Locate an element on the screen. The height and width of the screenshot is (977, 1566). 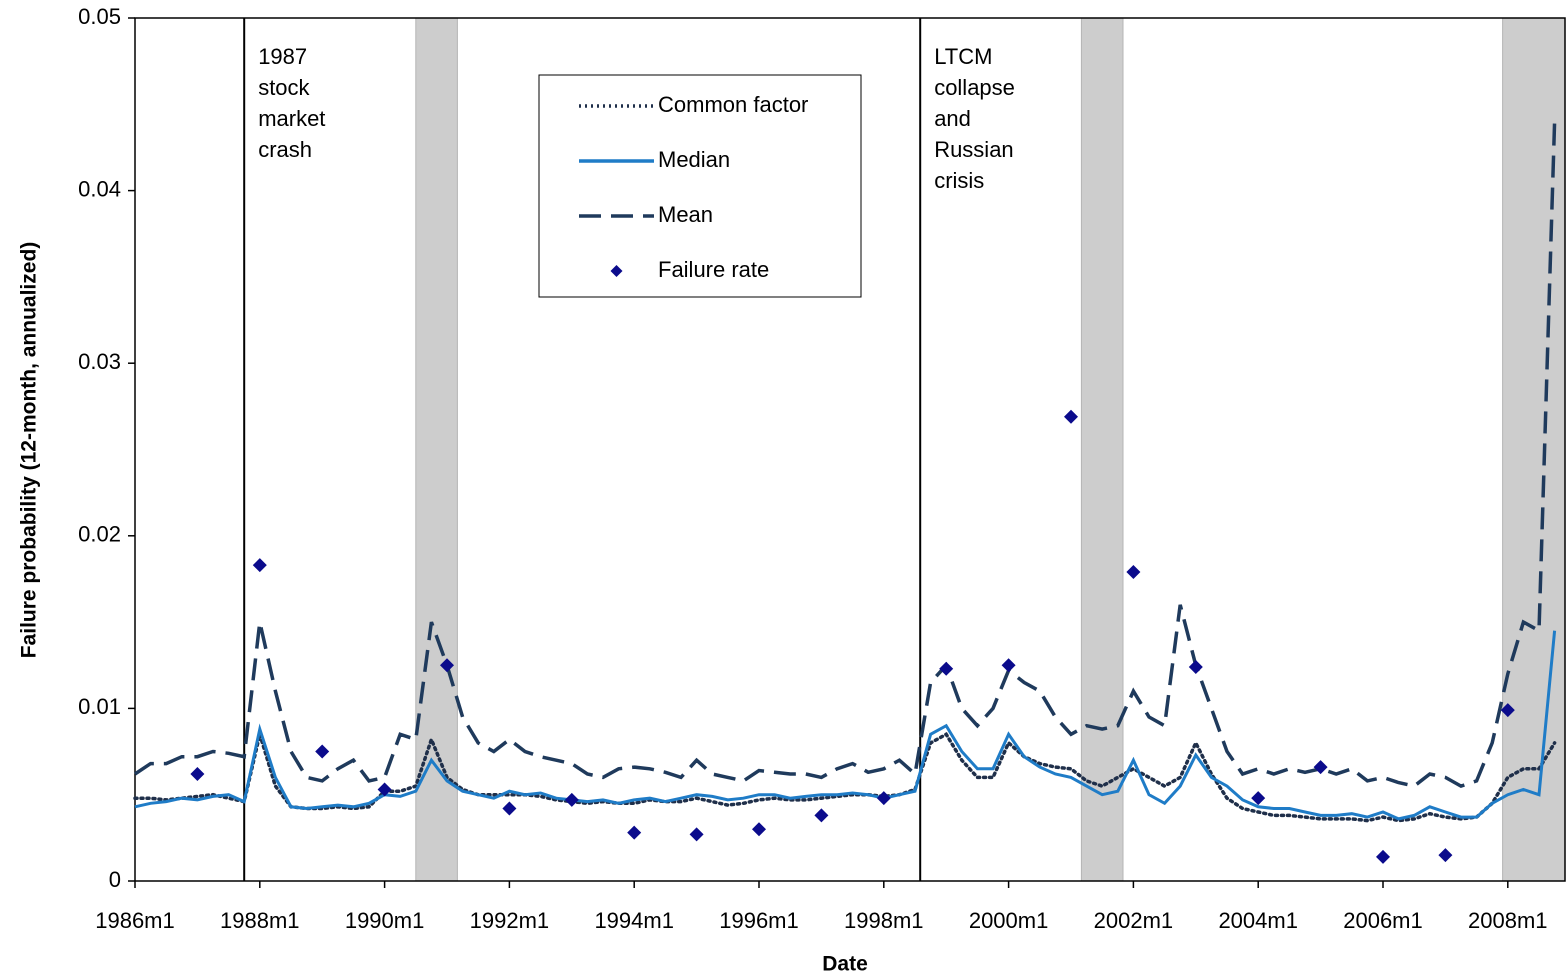
event-label: Russian is located at coordinates (973, 149).